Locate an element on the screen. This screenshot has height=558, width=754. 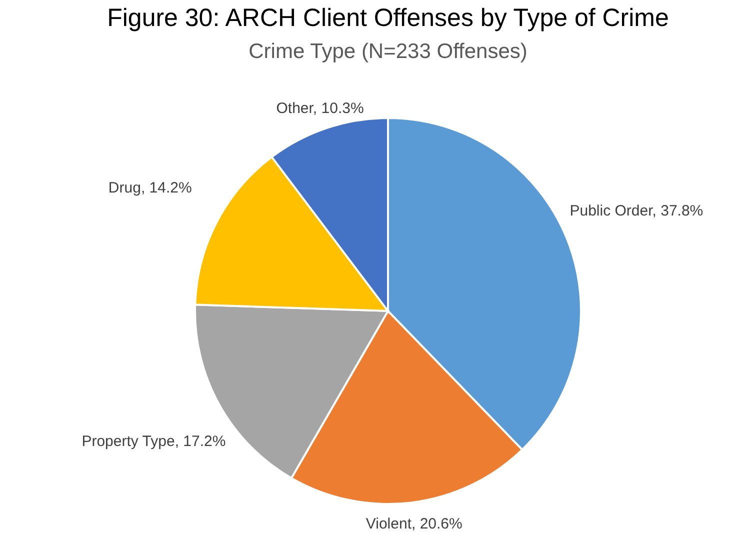
slice-label: Public Order, 37.8% is located at coordinates (637, 211).